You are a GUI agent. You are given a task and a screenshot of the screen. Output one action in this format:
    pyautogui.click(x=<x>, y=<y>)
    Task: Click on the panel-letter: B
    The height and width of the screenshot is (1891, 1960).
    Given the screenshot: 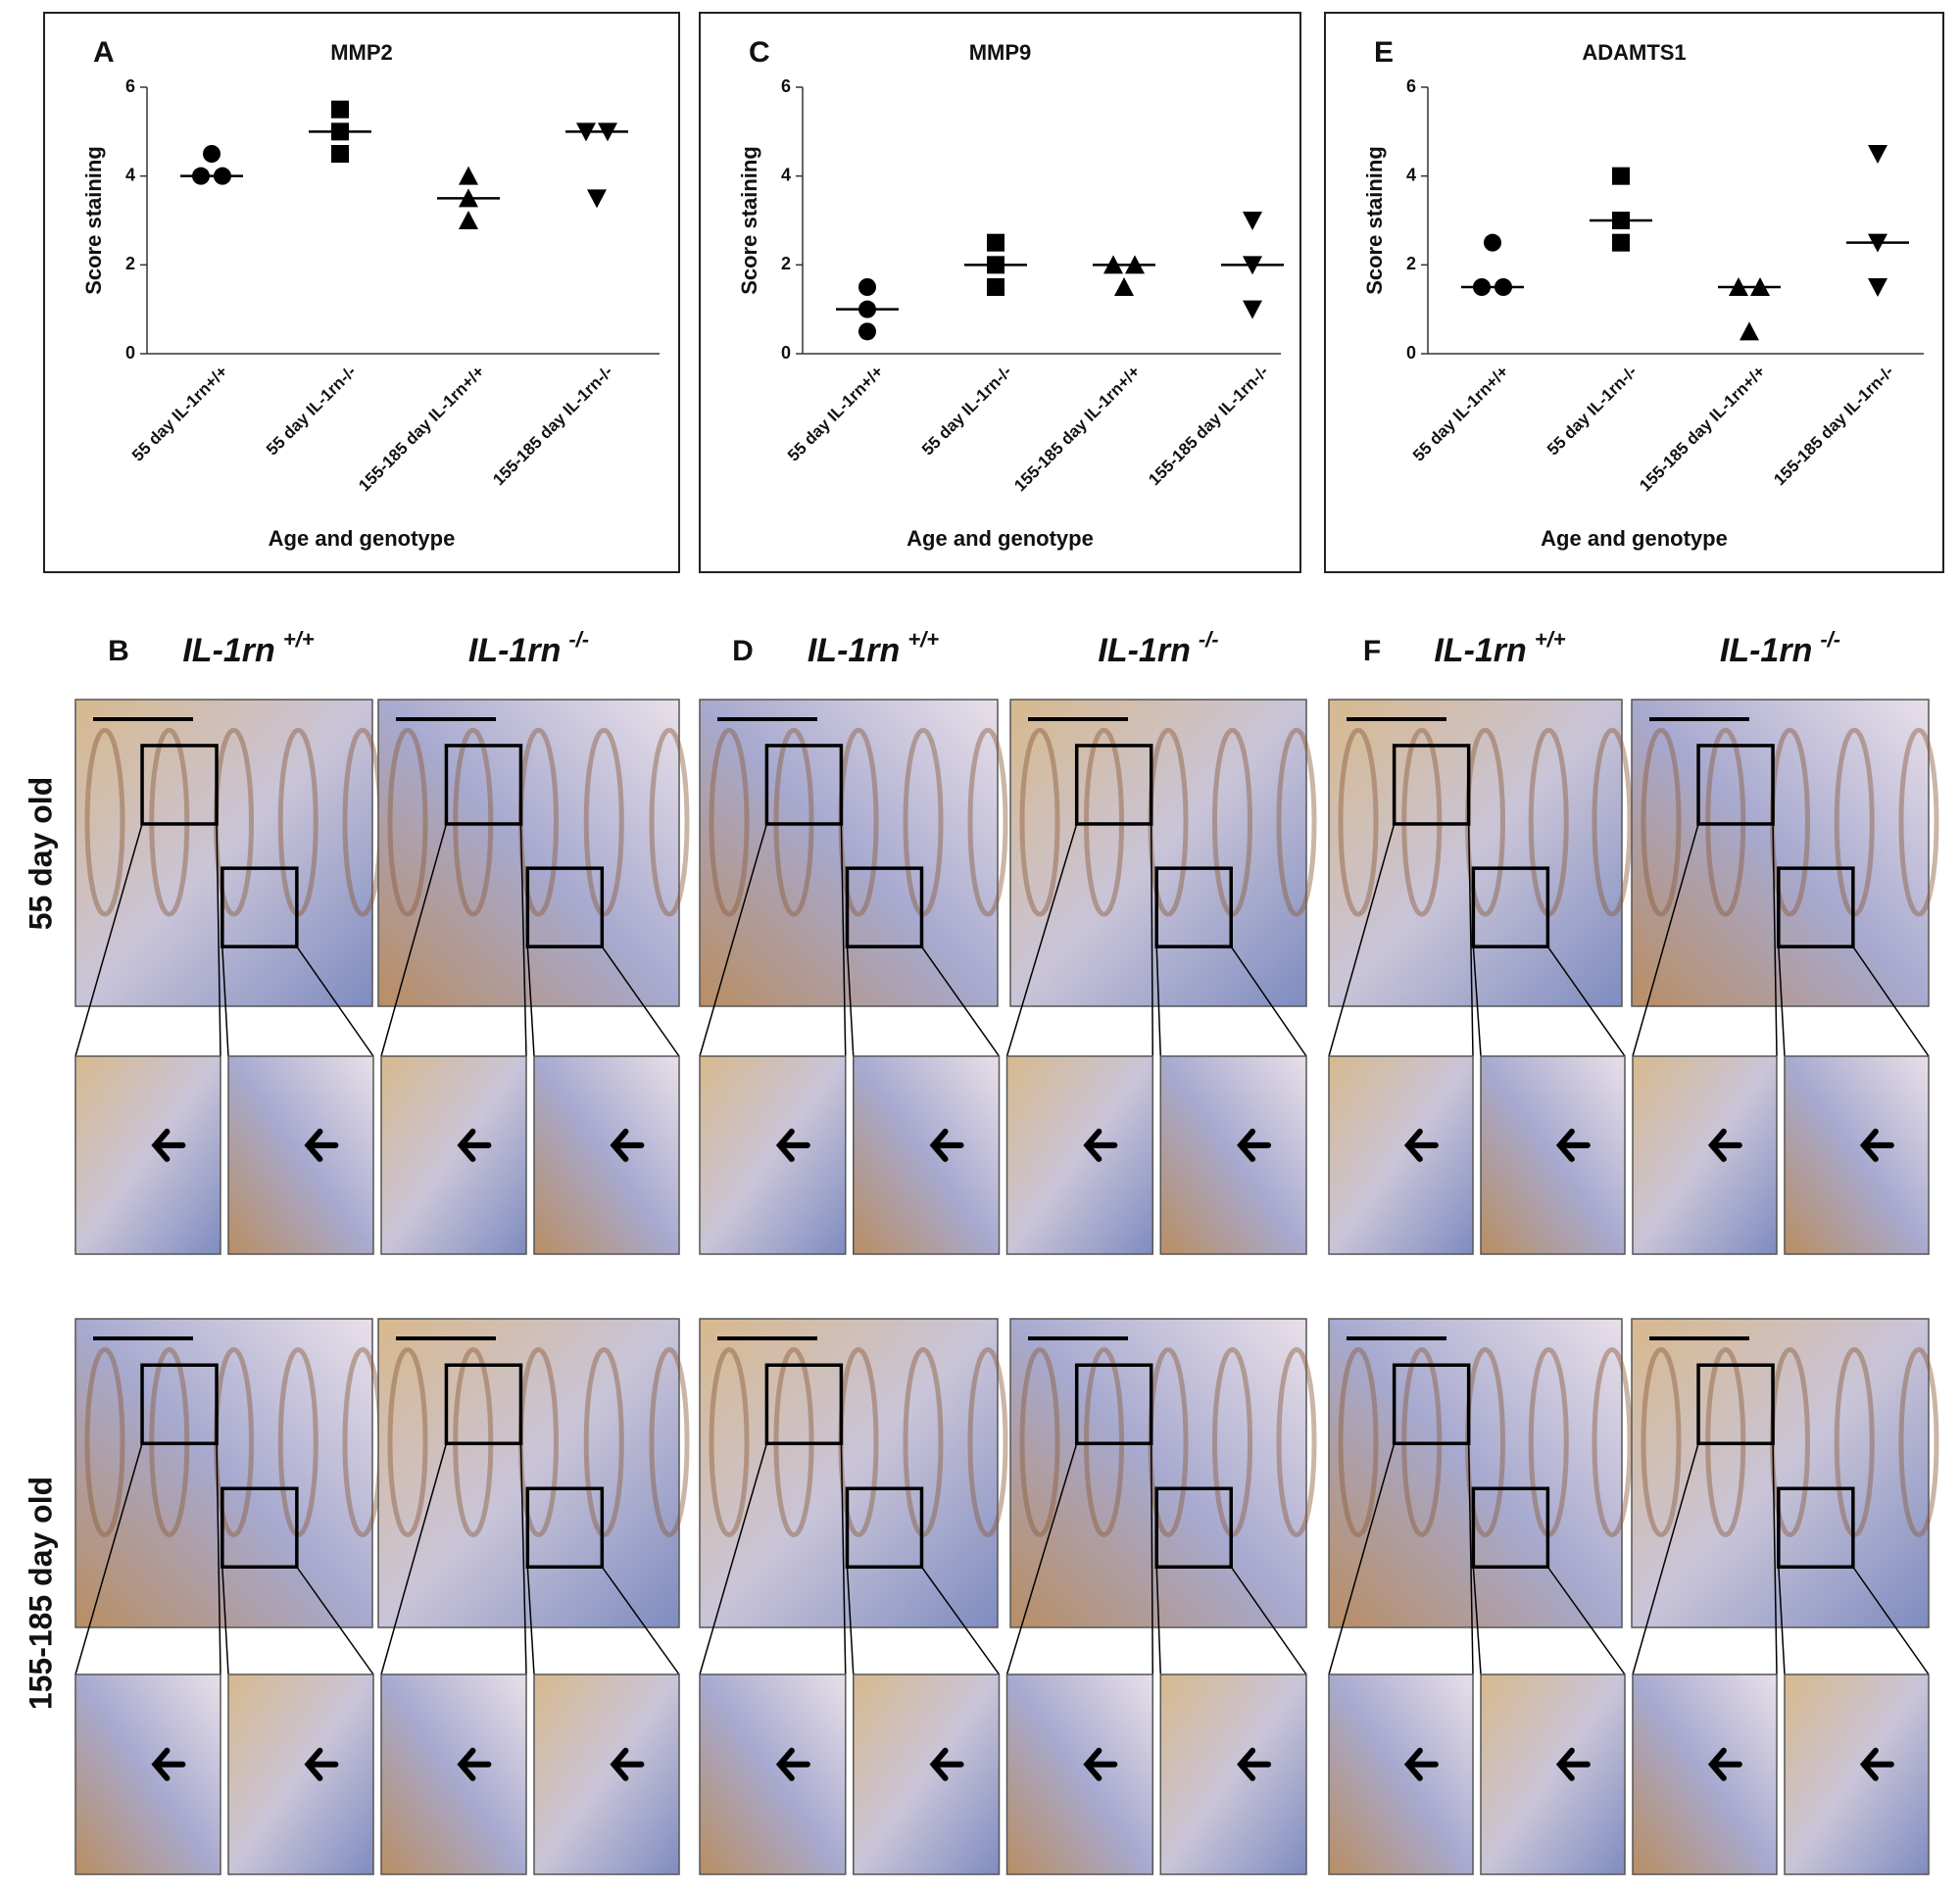 What is the action you would take?
    pyautogui.click(x=118, y=651)
    